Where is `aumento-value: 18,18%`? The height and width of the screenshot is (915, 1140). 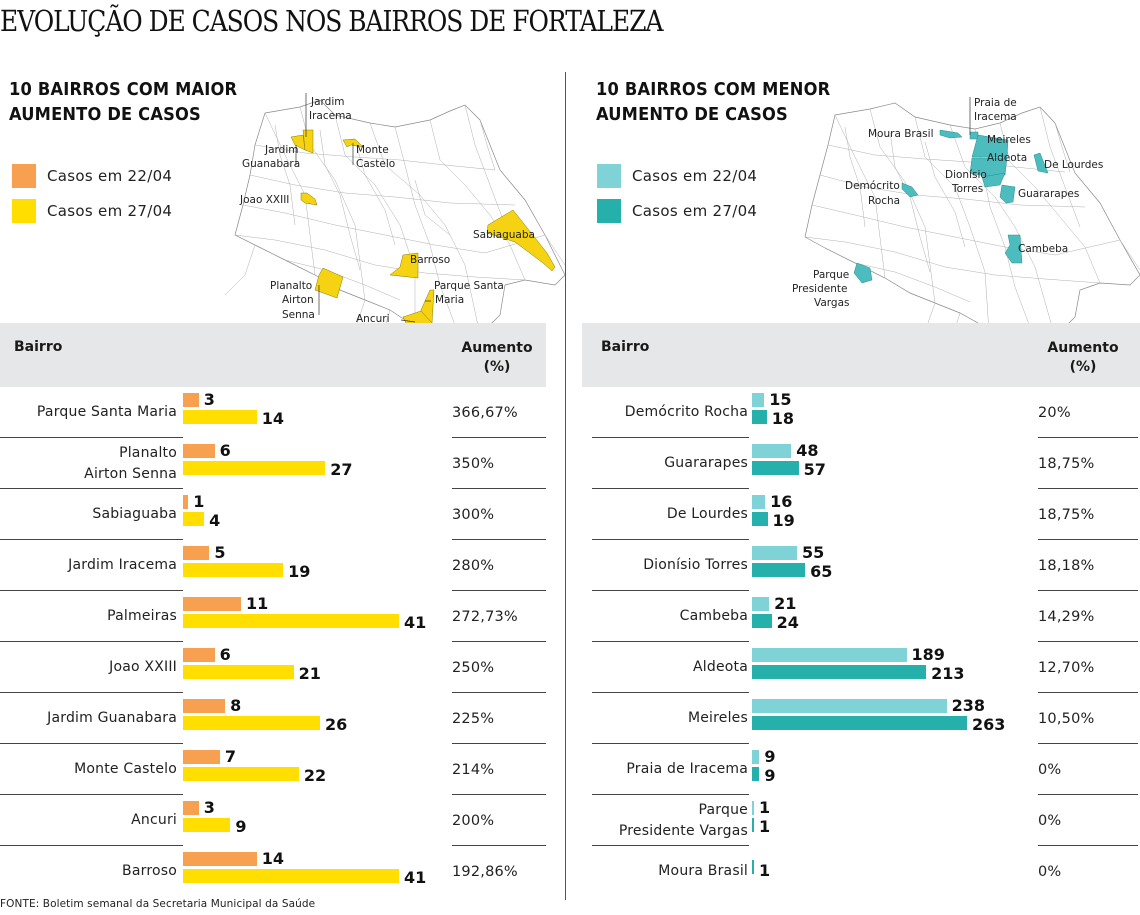 aumento-value: 18,18% is located at coordinates (1066, 565).